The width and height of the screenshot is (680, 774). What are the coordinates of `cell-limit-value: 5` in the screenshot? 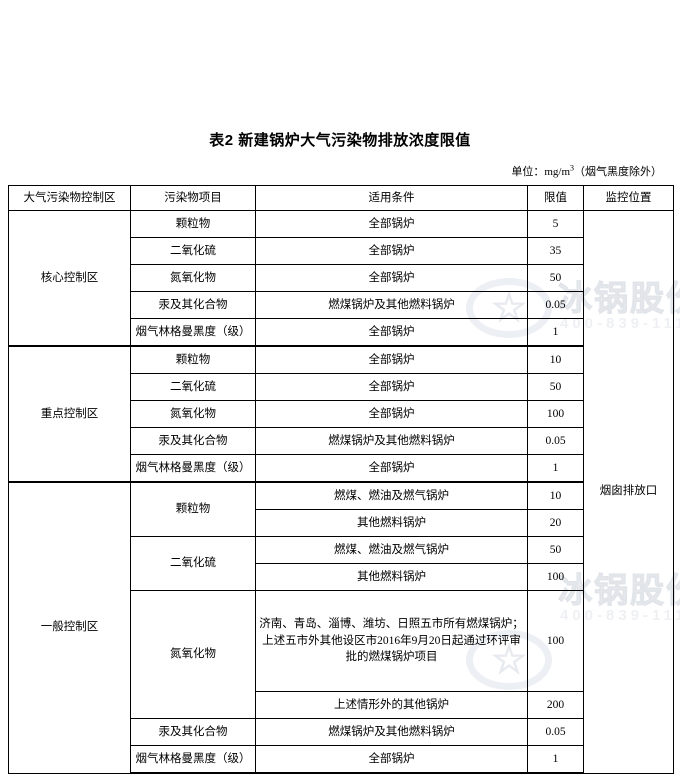 It's located at (555, 224).